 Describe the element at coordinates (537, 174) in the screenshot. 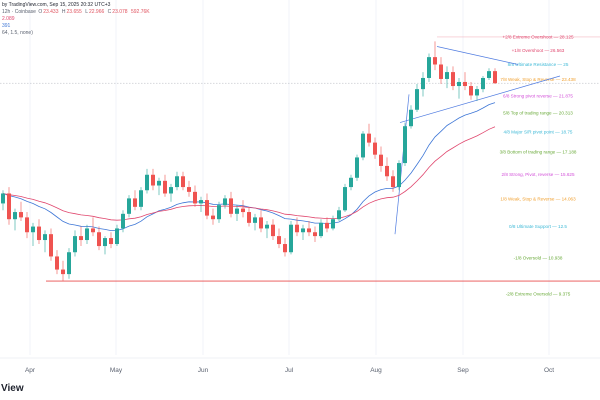

I see `murrey-level-label: 2/8 Strong, Pivot, reverse — 15.625` at that location.